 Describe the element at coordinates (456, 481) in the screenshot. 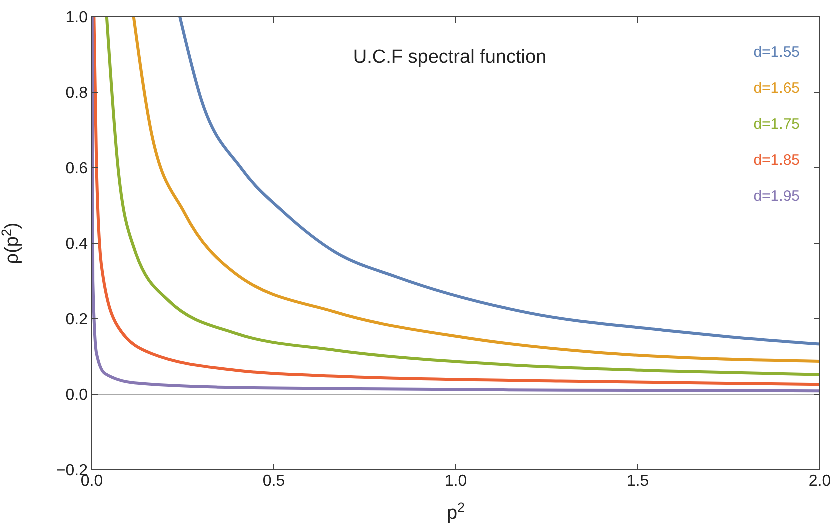

I see `x-tick-label: 1.0` at that location.